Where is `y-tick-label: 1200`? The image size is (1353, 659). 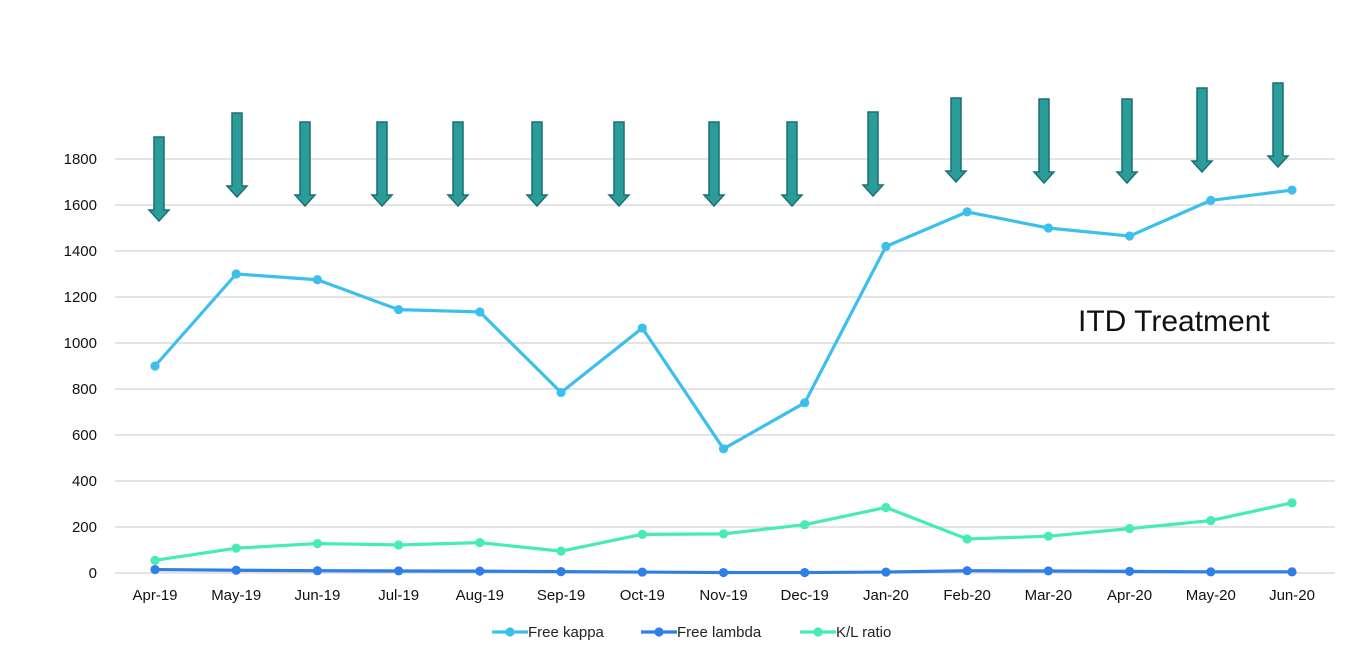
y-tick-label: 1200 is located at coordinates (80, 297).